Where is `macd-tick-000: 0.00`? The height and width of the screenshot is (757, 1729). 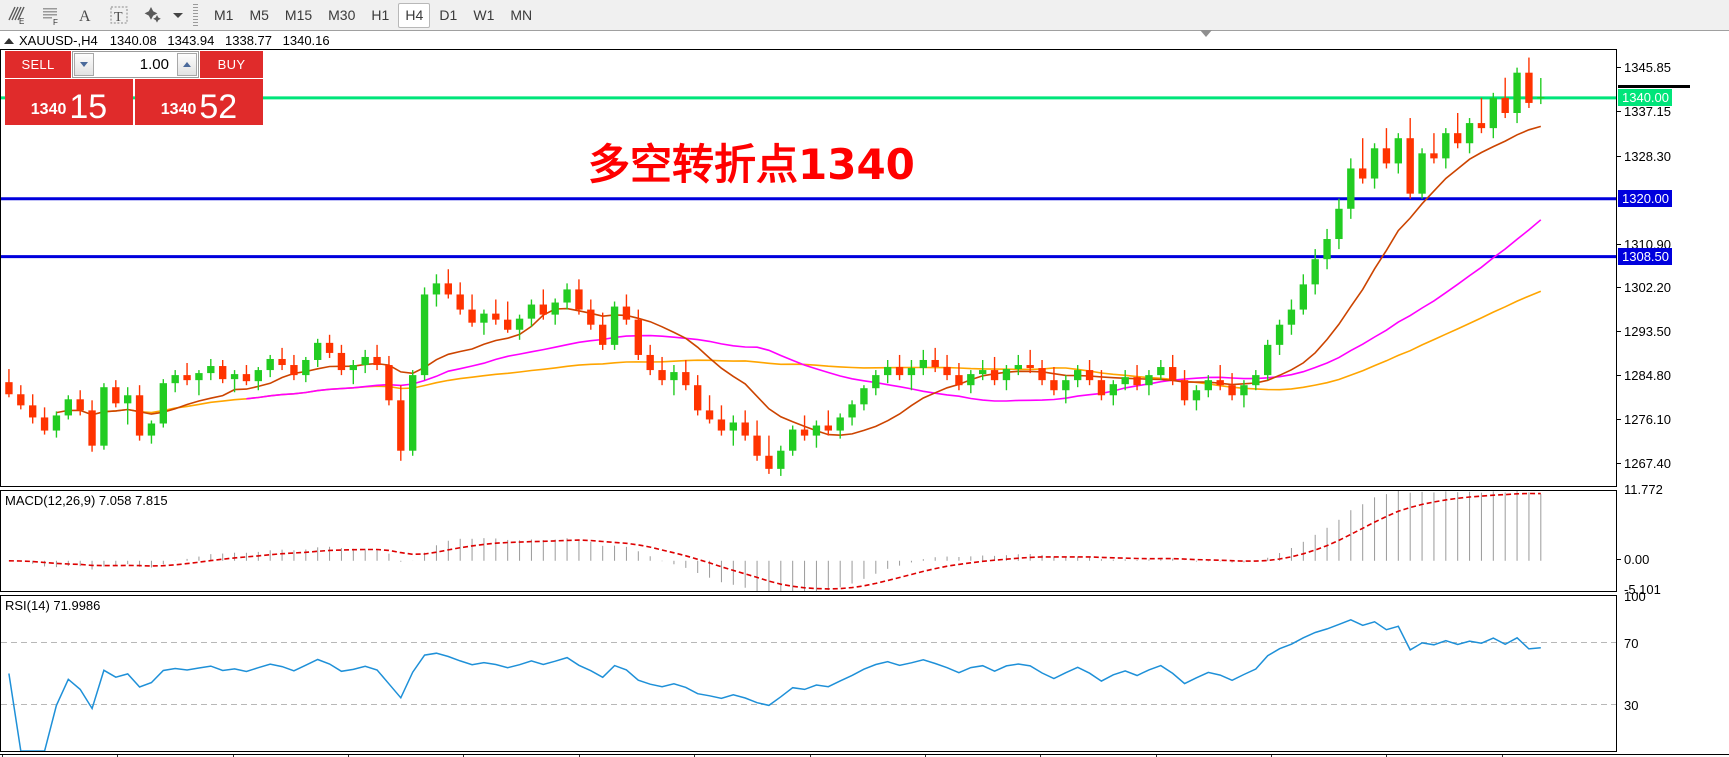 macd-tick-000: 0.00 is located at coordinates (1633, 559).